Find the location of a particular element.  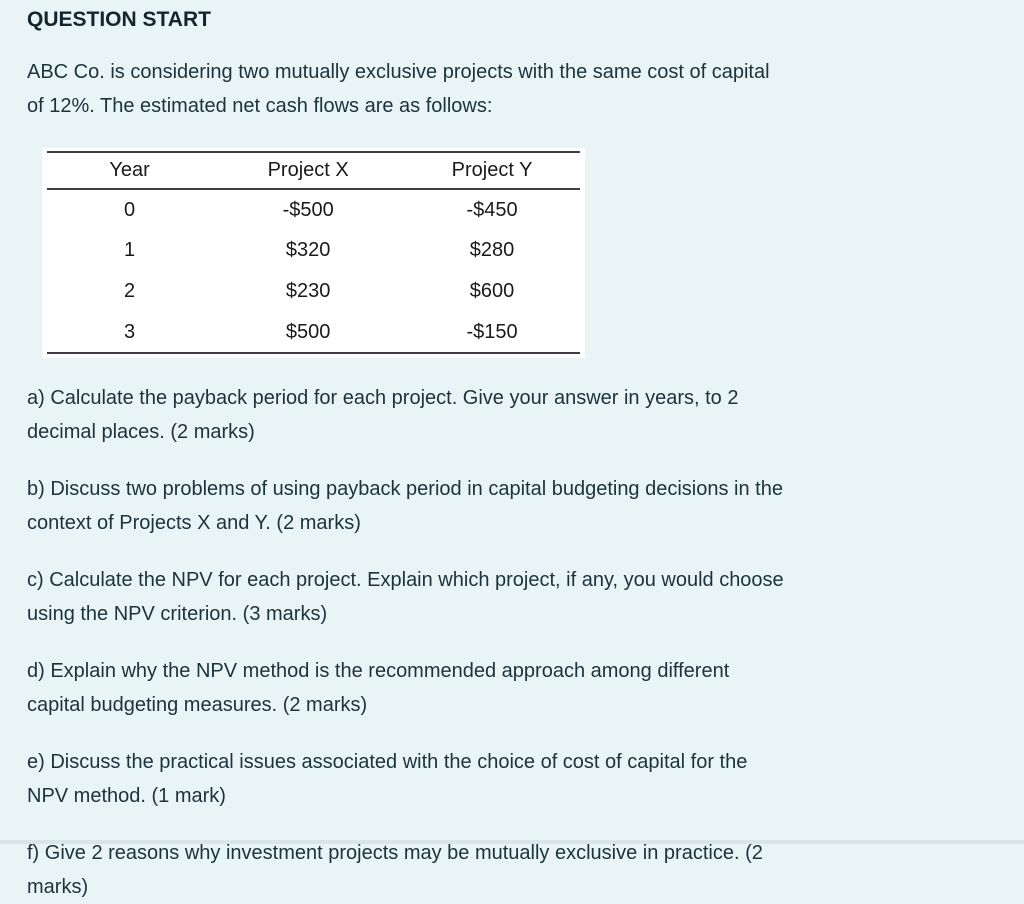

table-row-year-2: 2 $230 $600 is located at coordinates (313, 291).